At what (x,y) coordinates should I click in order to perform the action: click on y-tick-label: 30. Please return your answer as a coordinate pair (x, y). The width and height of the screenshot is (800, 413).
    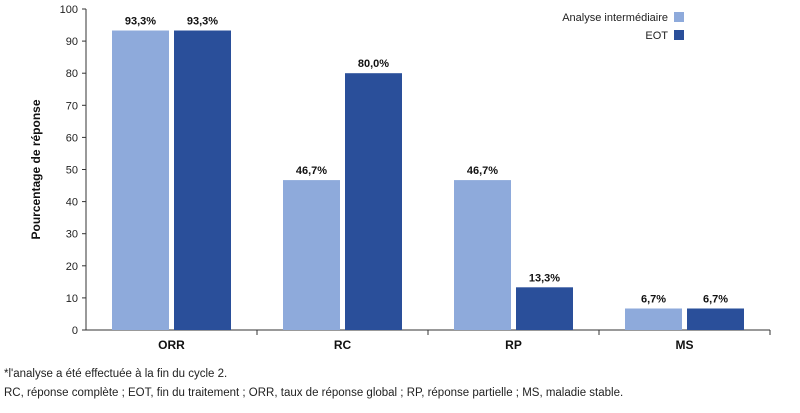
    Looking at the image, I should click on (72, 235).